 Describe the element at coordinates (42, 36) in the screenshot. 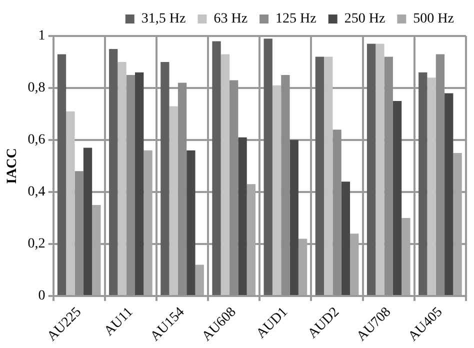

I see `y-tick-label: 1` at that location.